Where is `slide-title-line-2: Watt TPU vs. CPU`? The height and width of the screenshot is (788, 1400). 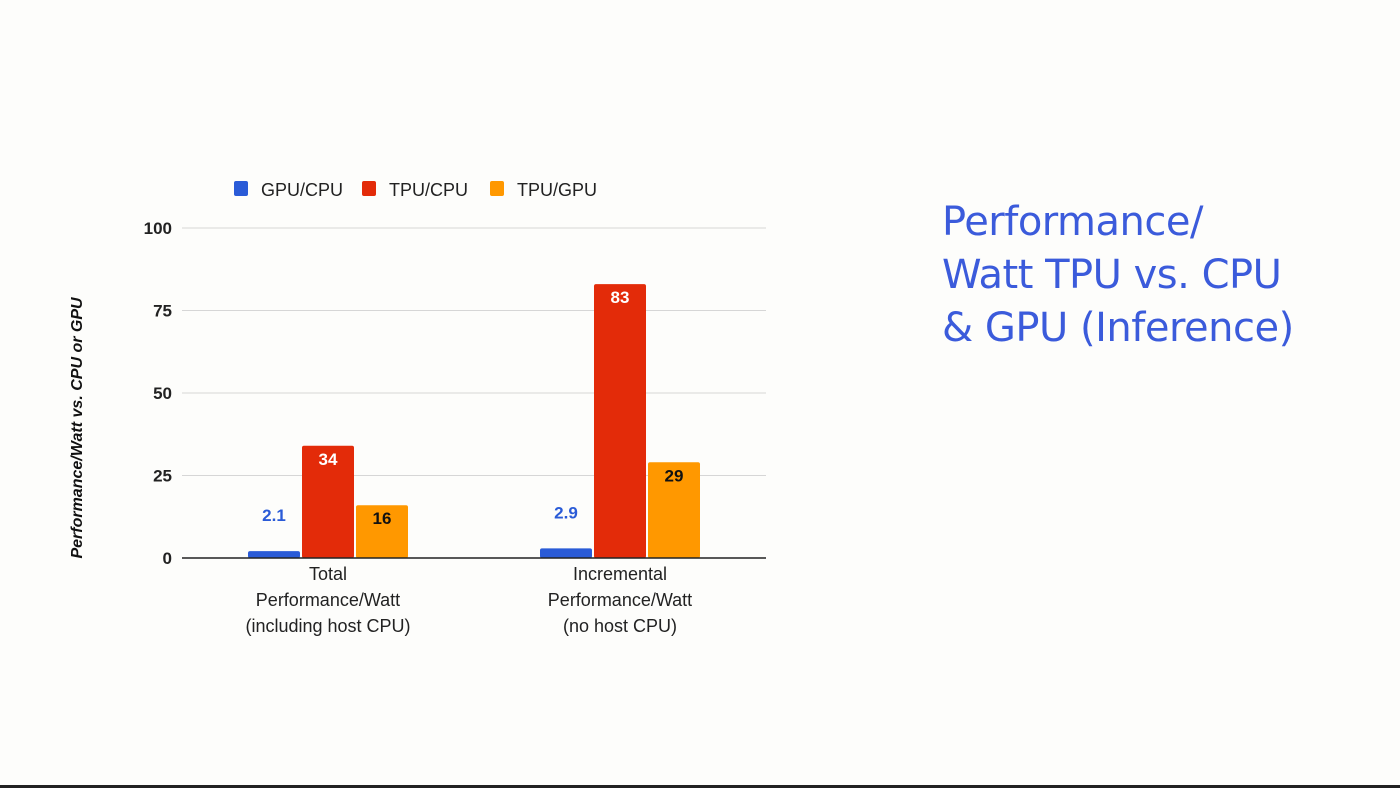 slide-title-line-2: Watt TPU vs. CPU is located at coordinates (1112, 275).